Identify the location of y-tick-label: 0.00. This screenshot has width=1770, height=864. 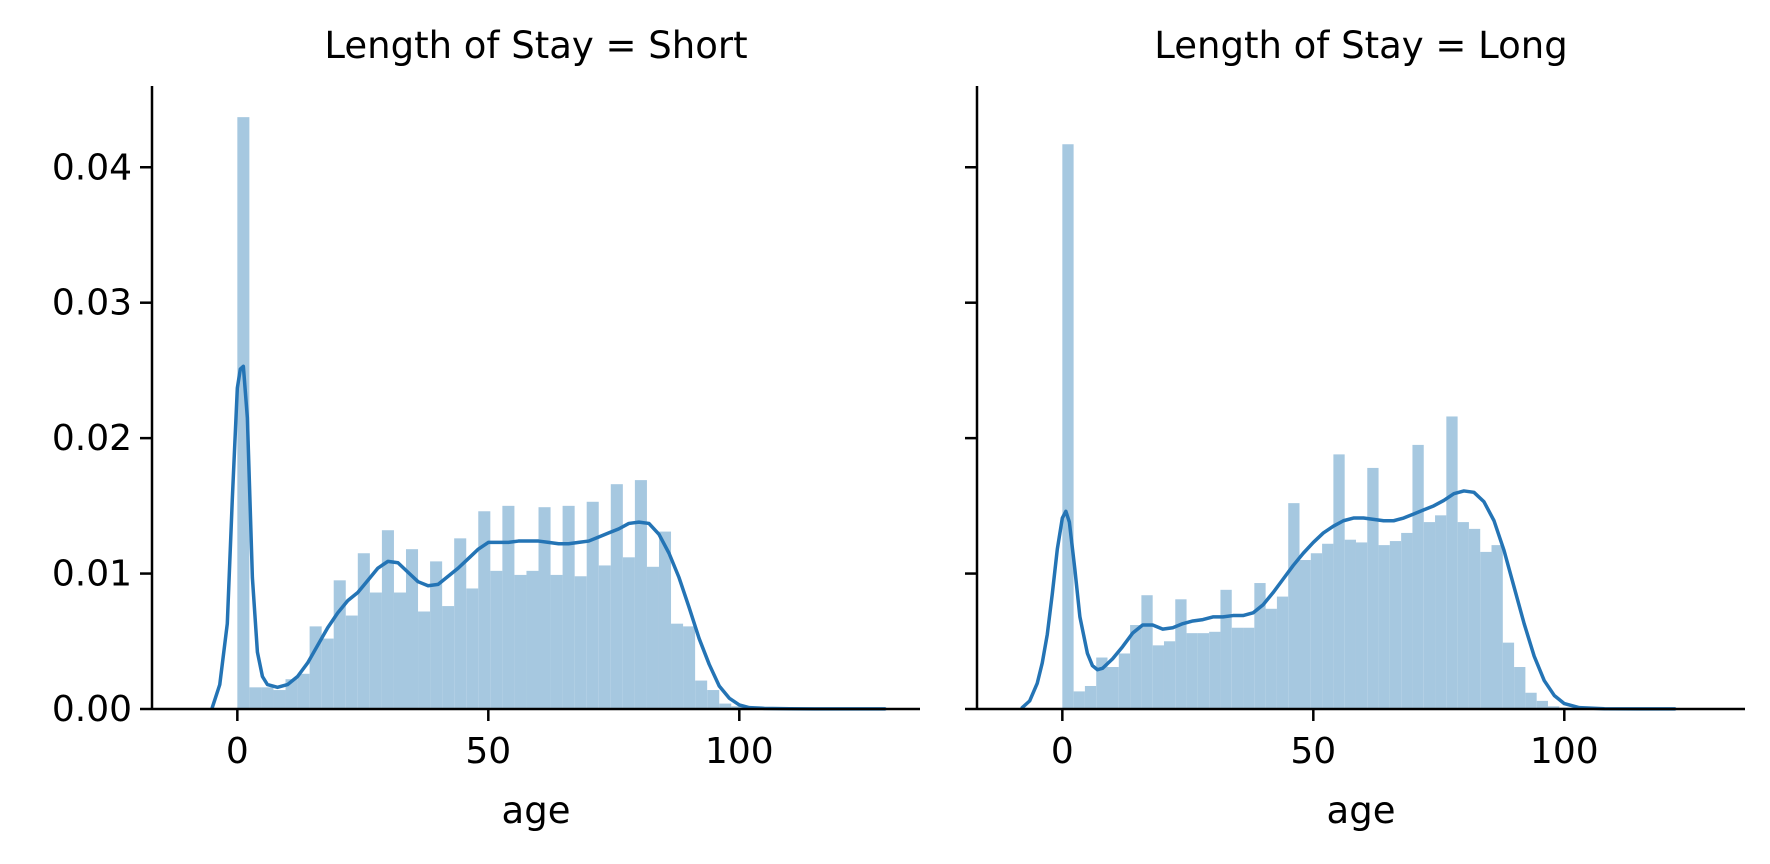
(92, 709).